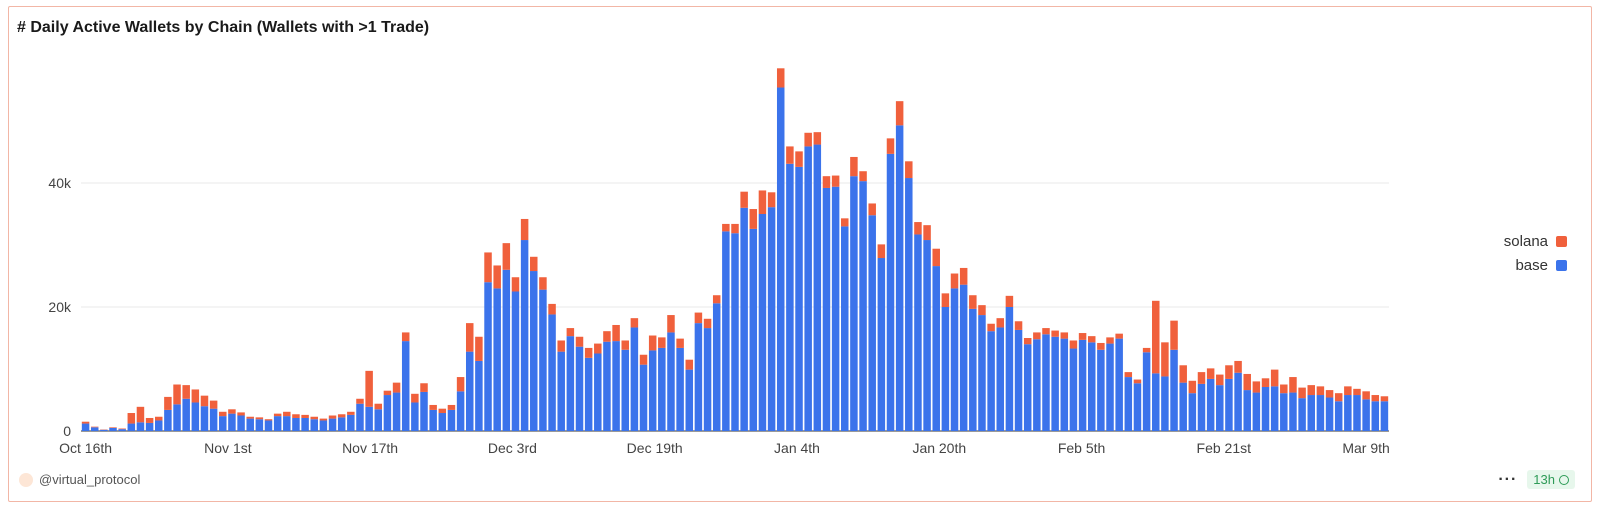  I want to click on legend-item-base: base, so click(1535, 265).